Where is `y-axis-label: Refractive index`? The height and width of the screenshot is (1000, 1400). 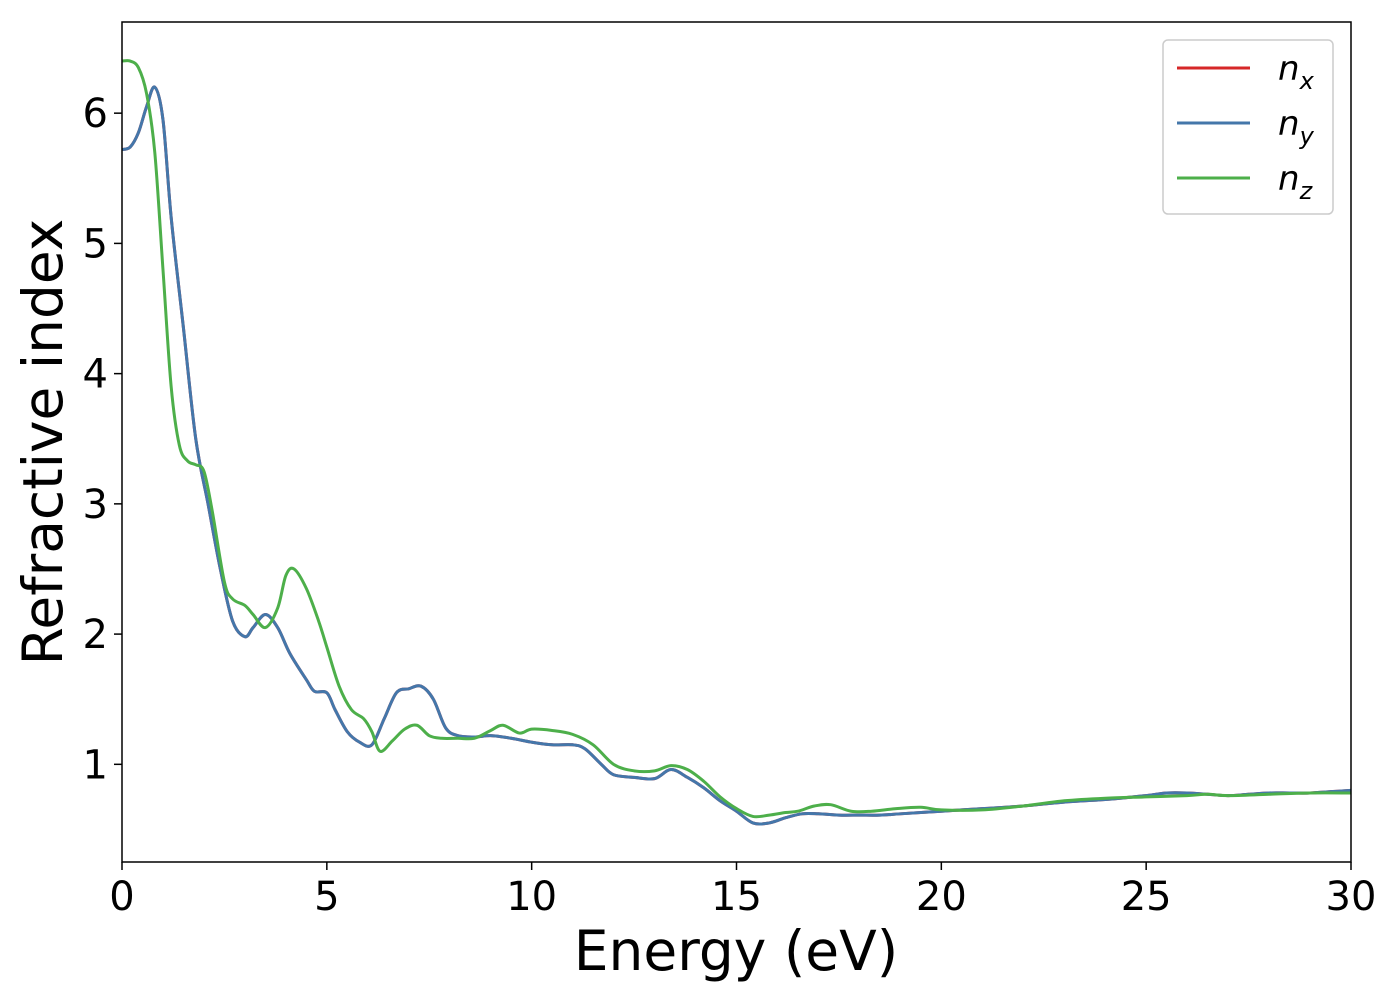 y-axis-label: Refractive index is located at coordinates (43, 442).